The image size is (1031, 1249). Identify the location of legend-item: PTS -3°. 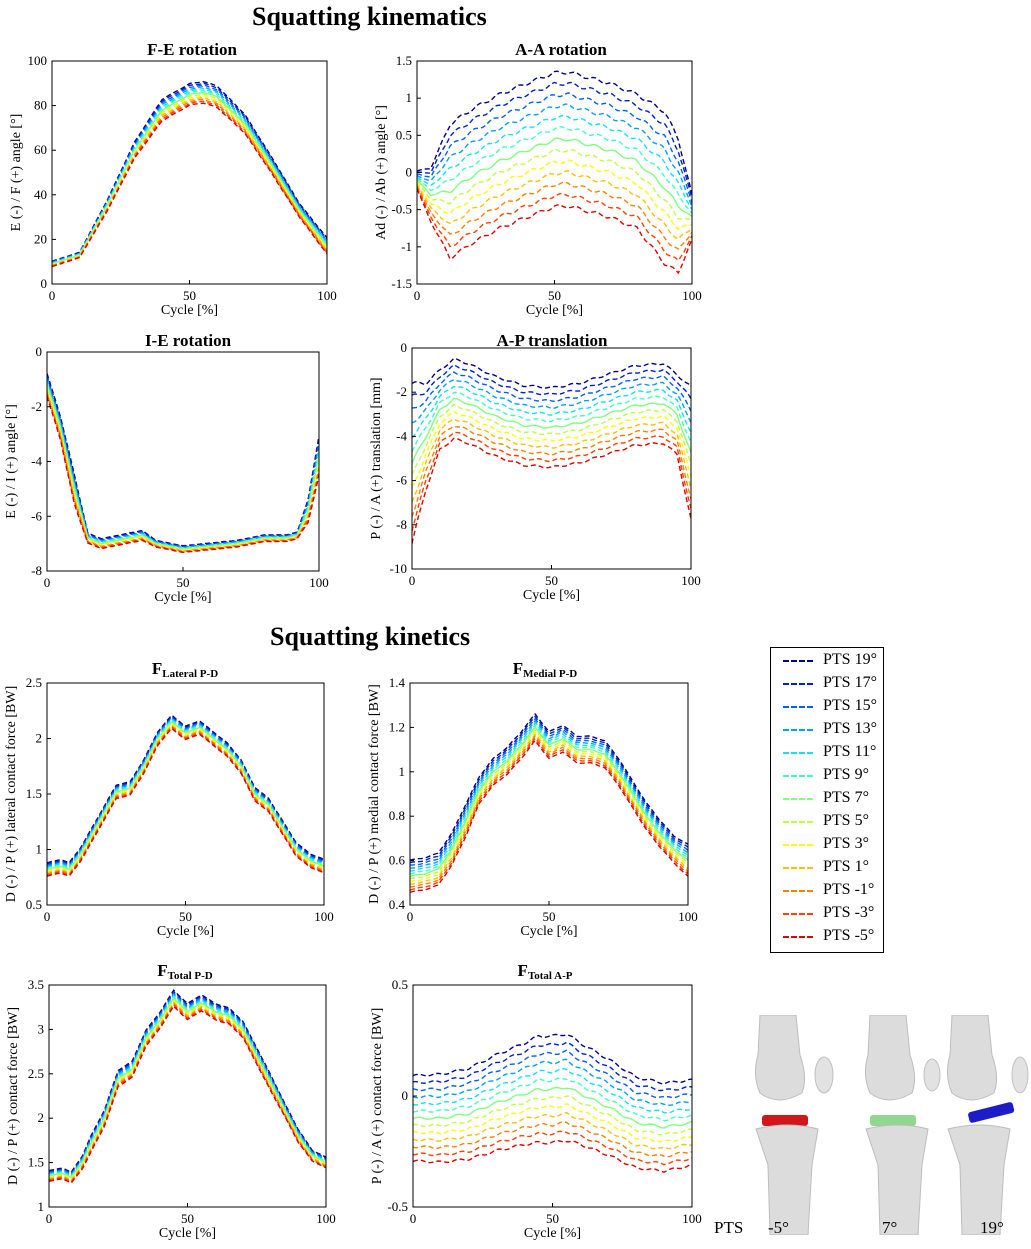
(827, 914).